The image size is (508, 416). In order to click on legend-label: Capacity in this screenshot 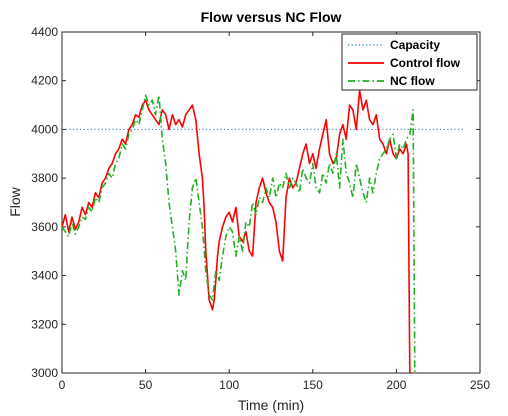, I will do `click(415, 45)`.